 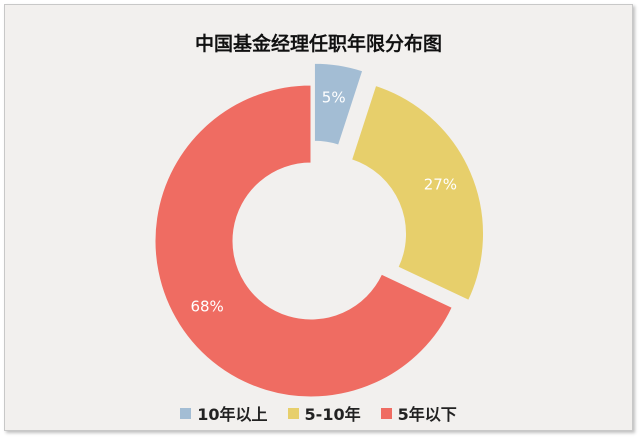 What do you see at coordinates (440, 185) in the screenshot?
I see `slice-value-label-2: 27%` at bounding box center [440, 185].